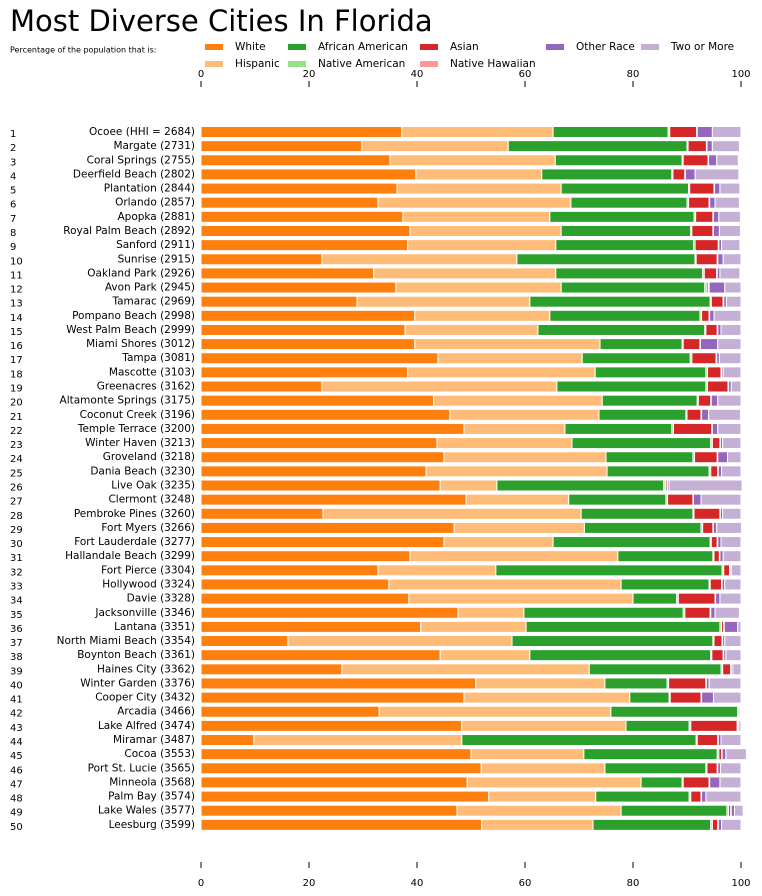 This screenshot has width=762, height=896. What do you see at coordinates (16, 332) in the screenshot?
I see `rank-label: 15` at bounding box center [16, 332].